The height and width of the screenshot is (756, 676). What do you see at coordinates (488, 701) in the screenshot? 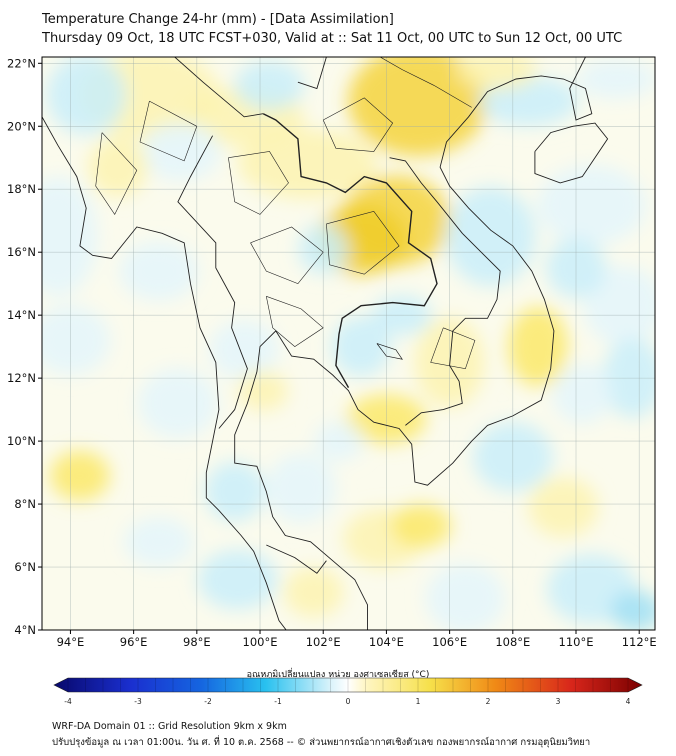
I see `colorbar-tick-label: 2` at bounding box center [488, 701].